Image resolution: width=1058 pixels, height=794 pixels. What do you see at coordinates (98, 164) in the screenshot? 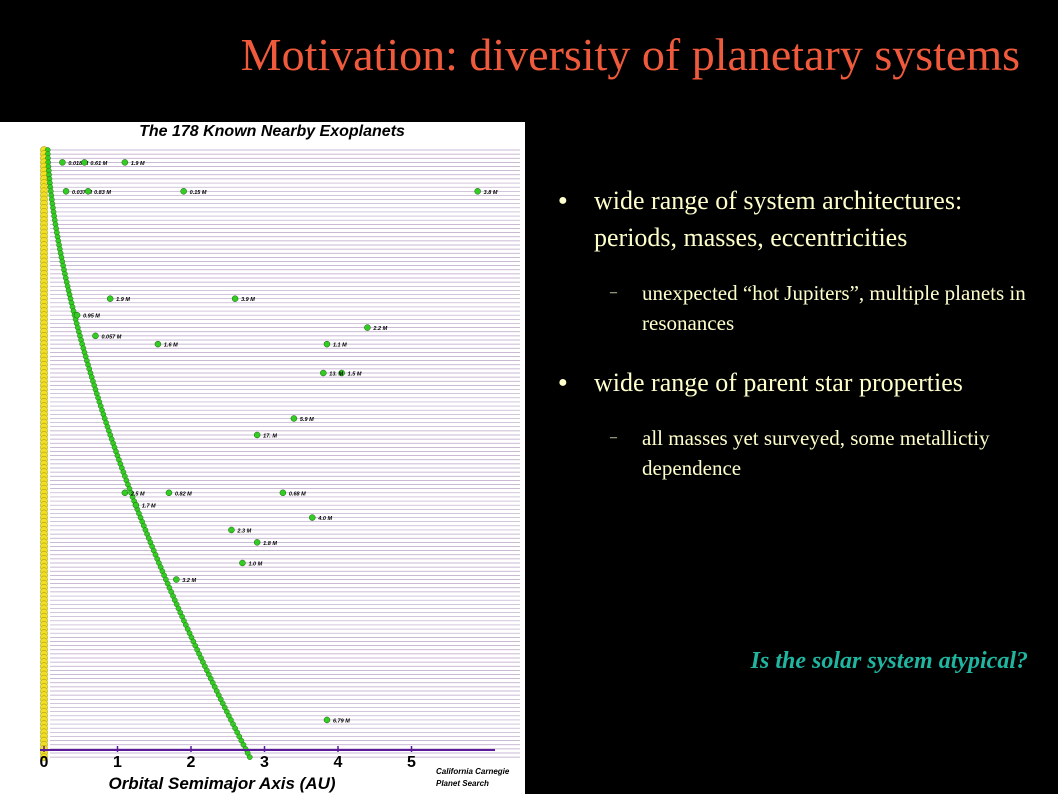
I see `planet-mass-label: 0.61 M` at bounding box center [98, 164].